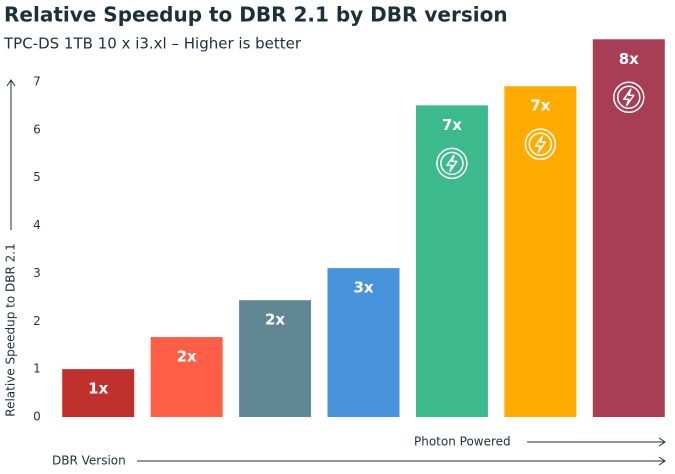 This screenshot has height=474, width=675. I want to click on y-tick-label: 6, so click(37, 129).